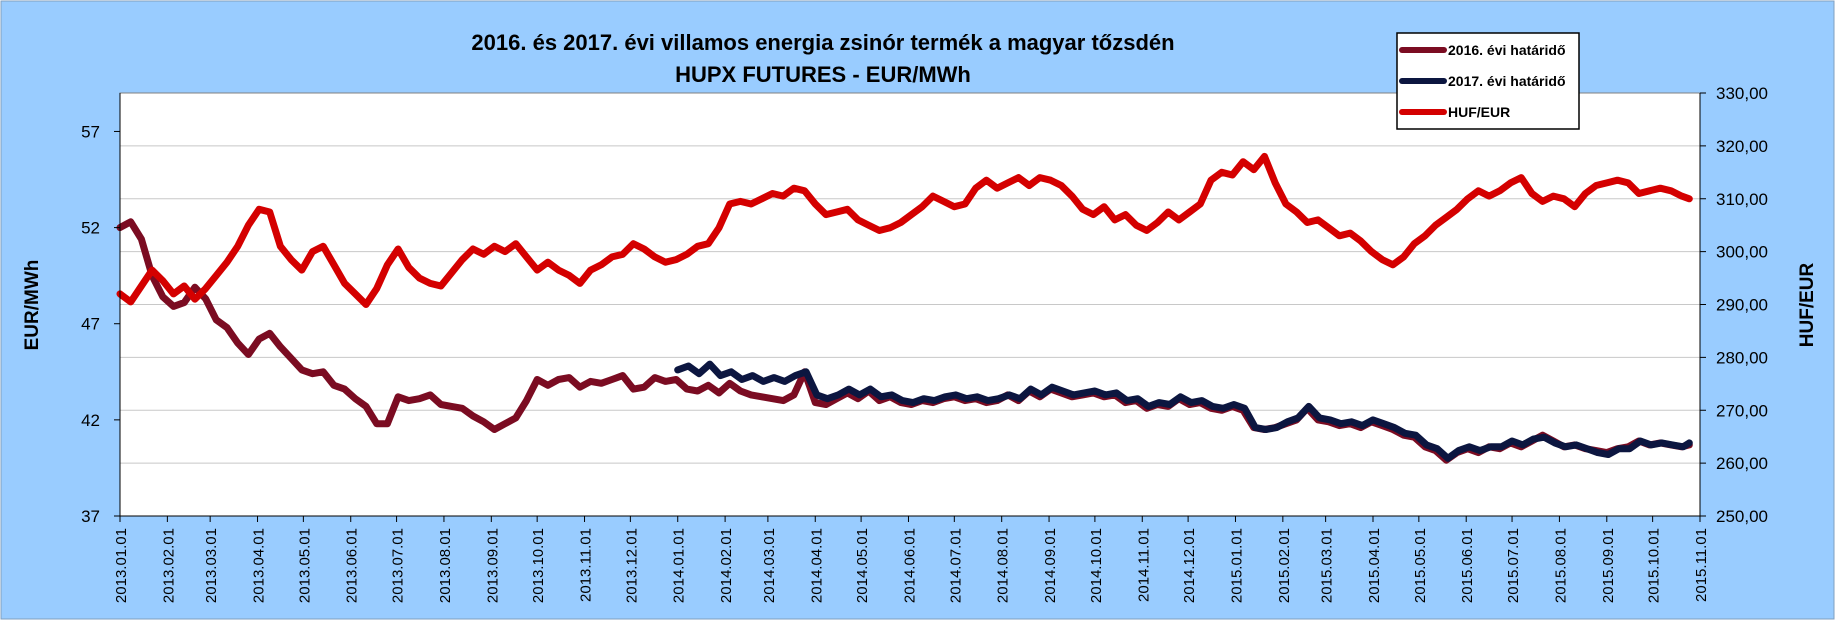  What do you see at coordinates (1513, 565) in the screenshot?
I see `x-tick-label: 2015.07.01` at bounding box center [1513, 565].